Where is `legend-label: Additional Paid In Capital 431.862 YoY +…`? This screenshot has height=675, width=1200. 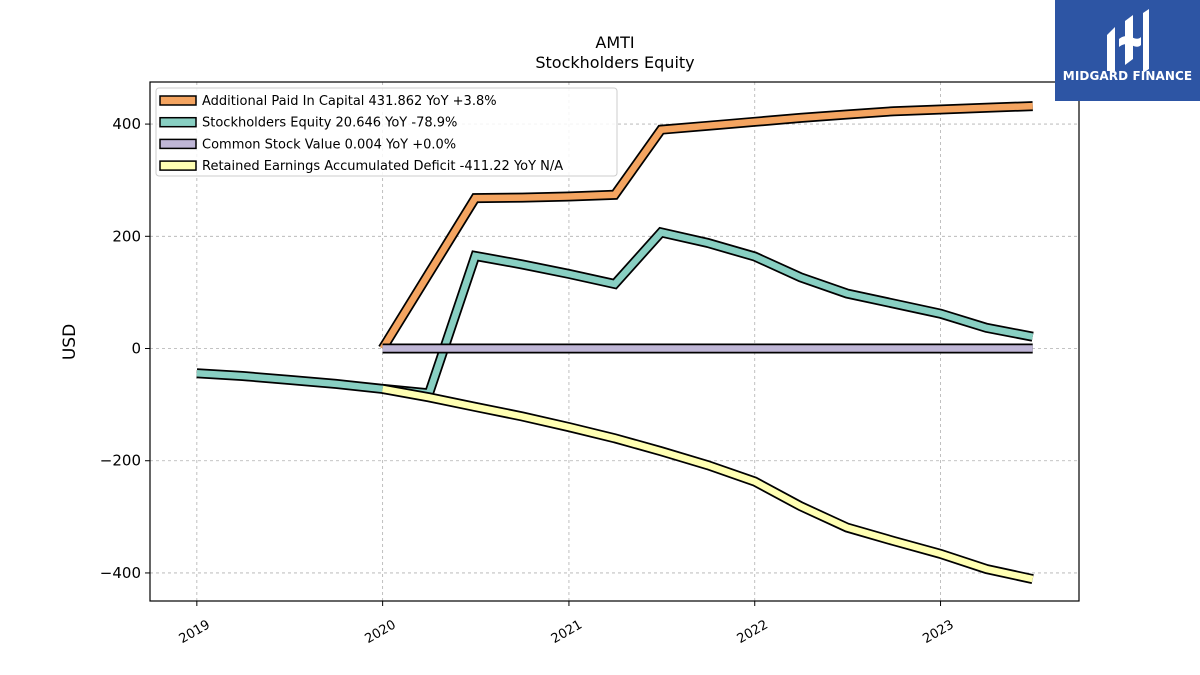
legend-label: Additional Paid In Capital 431.862 YoY +… is located at coordinates (349, 101).